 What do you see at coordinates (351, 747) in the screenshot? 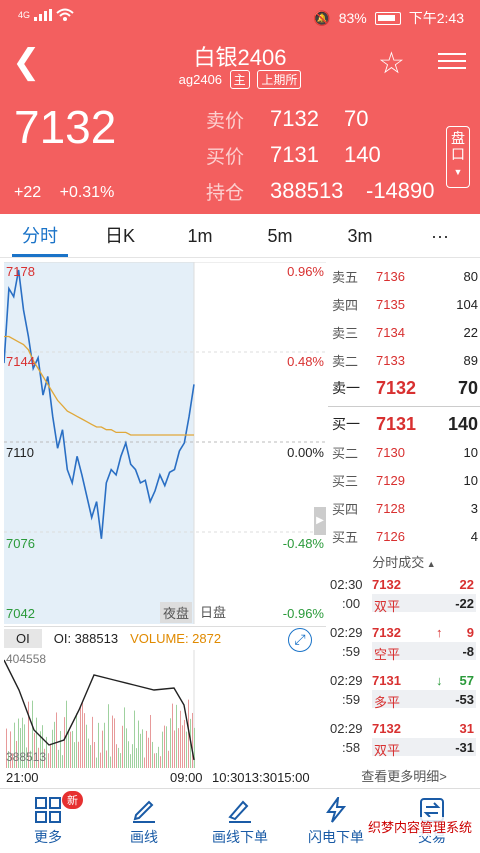
I see `trade-seconds: :58` at bounding box center [351, 747].